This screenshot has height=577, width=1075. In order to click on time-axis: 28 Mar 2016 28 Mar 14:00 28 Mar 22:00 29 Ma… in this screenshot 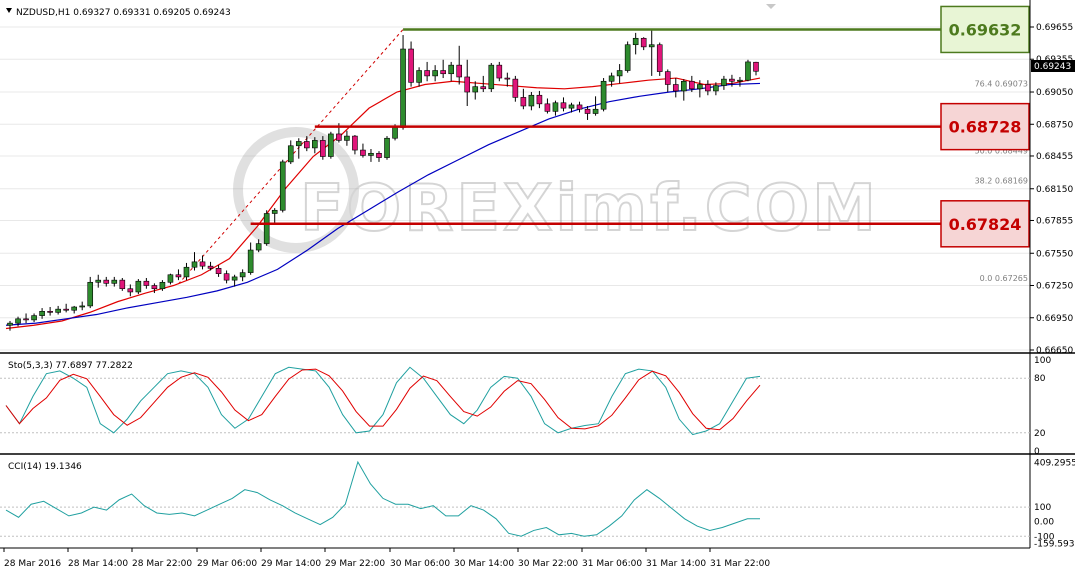, I will do `click(386, 558)`.